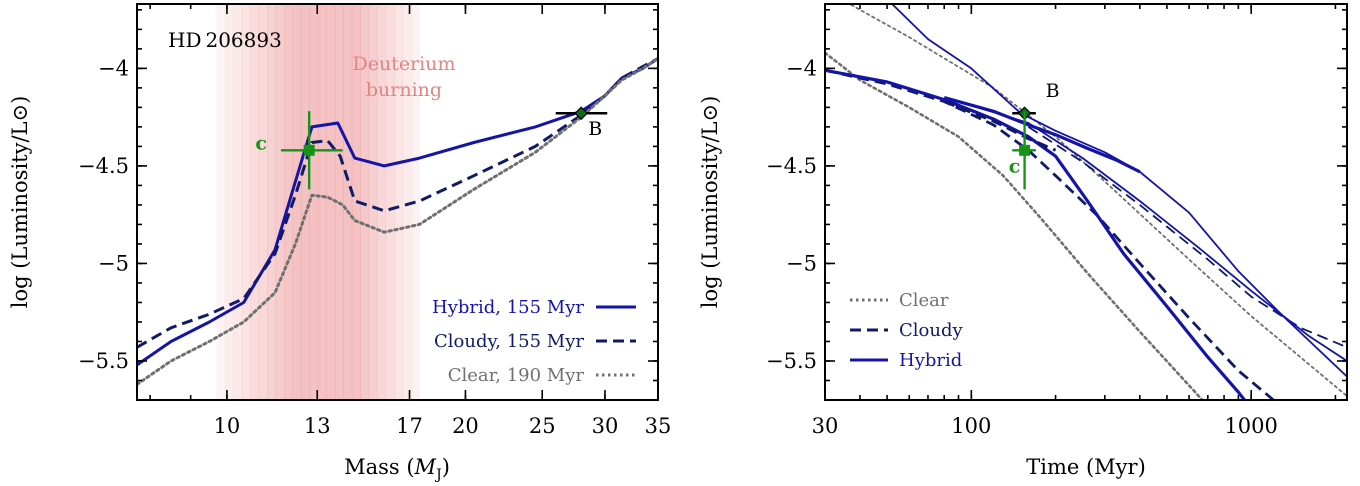 This screenshot has width=1360, height=486. What do you see at coordinates (801, 68) in the screenshot?
I see `right-ytick-label: −4` at bounding box center [801, 68].